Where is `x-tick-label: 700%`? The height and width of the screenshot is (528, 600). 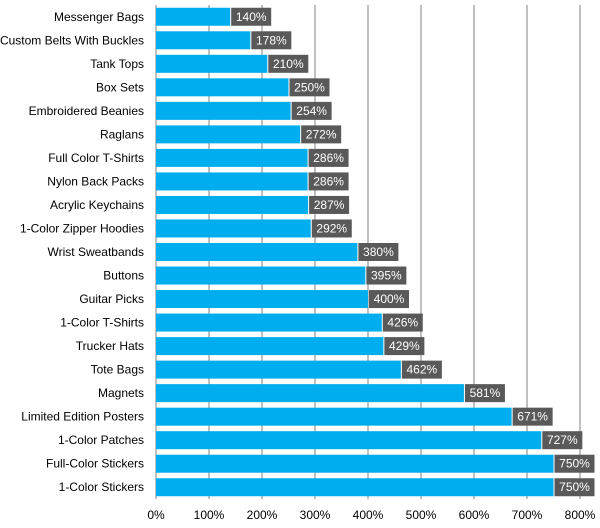 x-tick-label: 700% is located at coordinates (527, 515).